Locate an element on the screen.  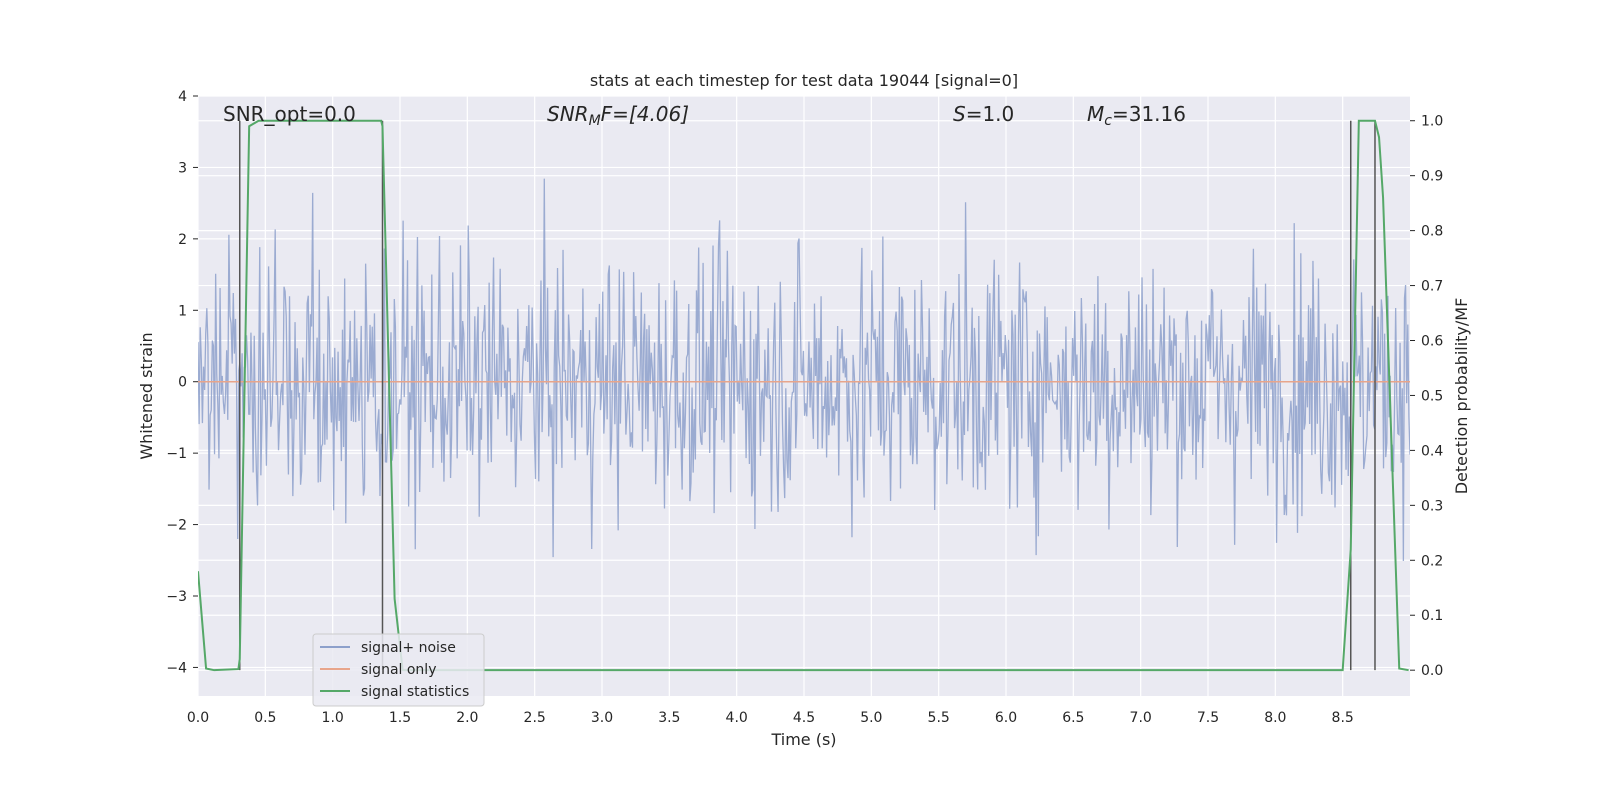
legend-box is located at coordinates (398, 670).